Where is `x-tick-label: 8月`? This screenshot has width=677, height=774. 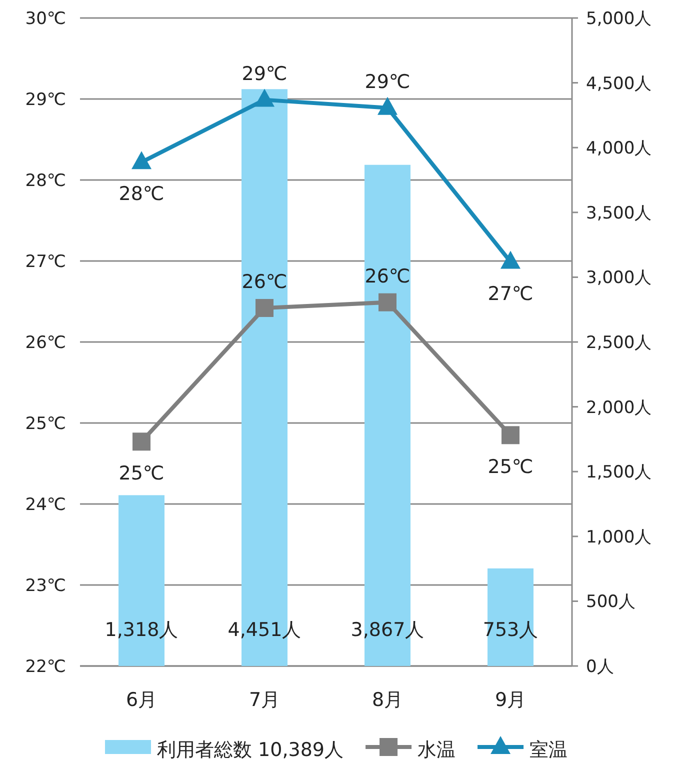 x-tick-label: 8月 is located at coordinates (388, 700).